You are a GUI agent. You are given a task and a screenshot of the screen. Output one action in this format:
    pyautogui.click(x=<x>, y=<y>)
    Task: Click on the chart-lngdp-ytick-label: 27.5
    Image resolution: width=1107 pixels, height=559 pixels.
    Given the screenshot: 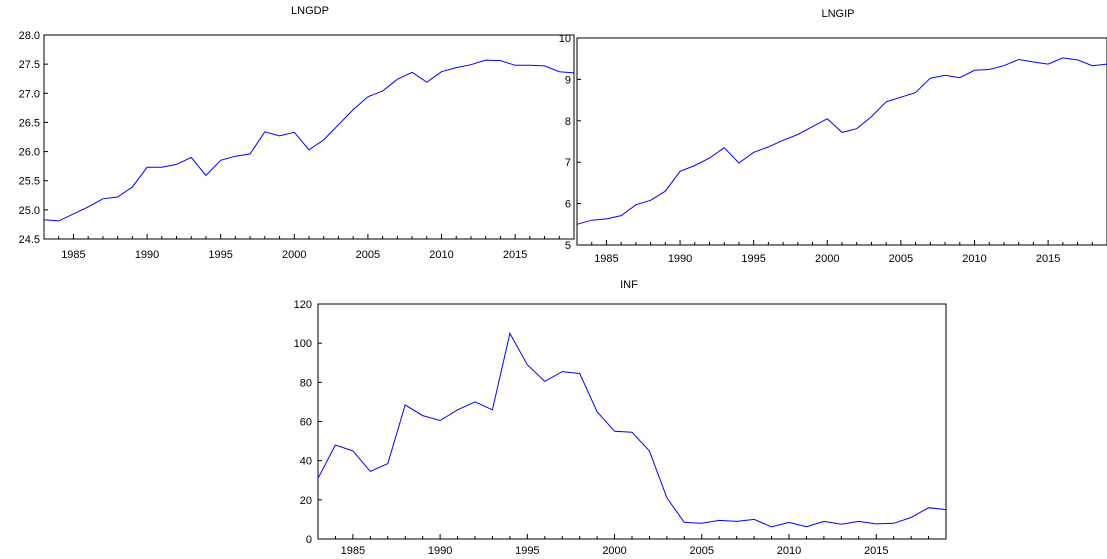 What is the action you would take?
    pyautogui.click(x=29, y=65)
    